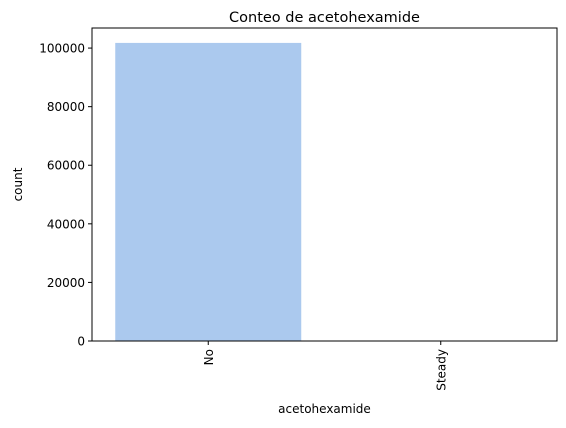 The height and width of the screenshot is (428, 566). Describe the element at coordinates (324, 409) in the screenshot. I see `x-axis-label: acetohexamide` at that location.